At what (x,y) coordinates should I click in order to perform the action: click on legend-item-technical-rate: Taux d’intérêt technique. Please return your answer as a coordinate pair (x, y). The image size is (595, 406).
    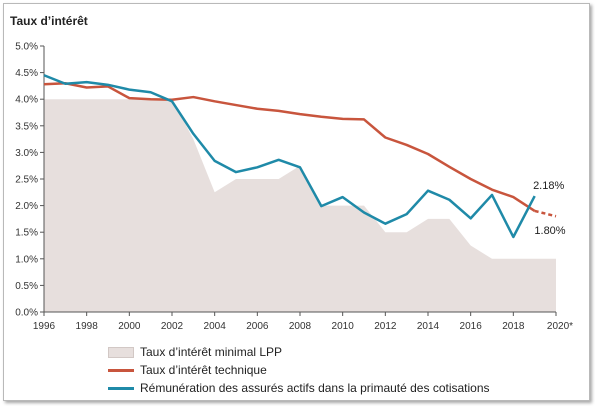
    Looking at the image, I should click on (299, 370).